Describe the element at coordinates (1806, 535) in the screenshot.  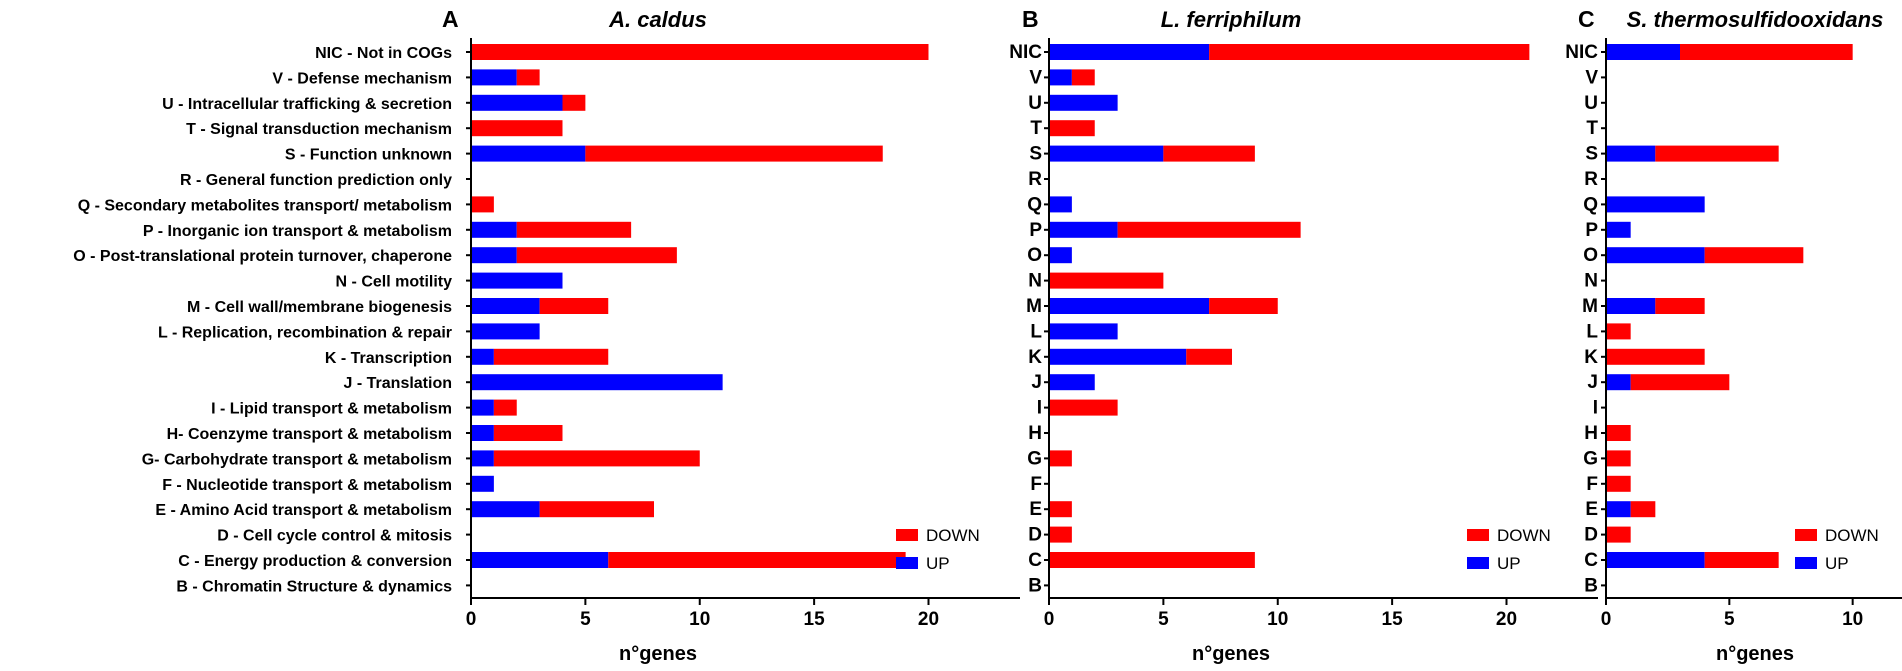
I see `legend-swatch-down` at that location.